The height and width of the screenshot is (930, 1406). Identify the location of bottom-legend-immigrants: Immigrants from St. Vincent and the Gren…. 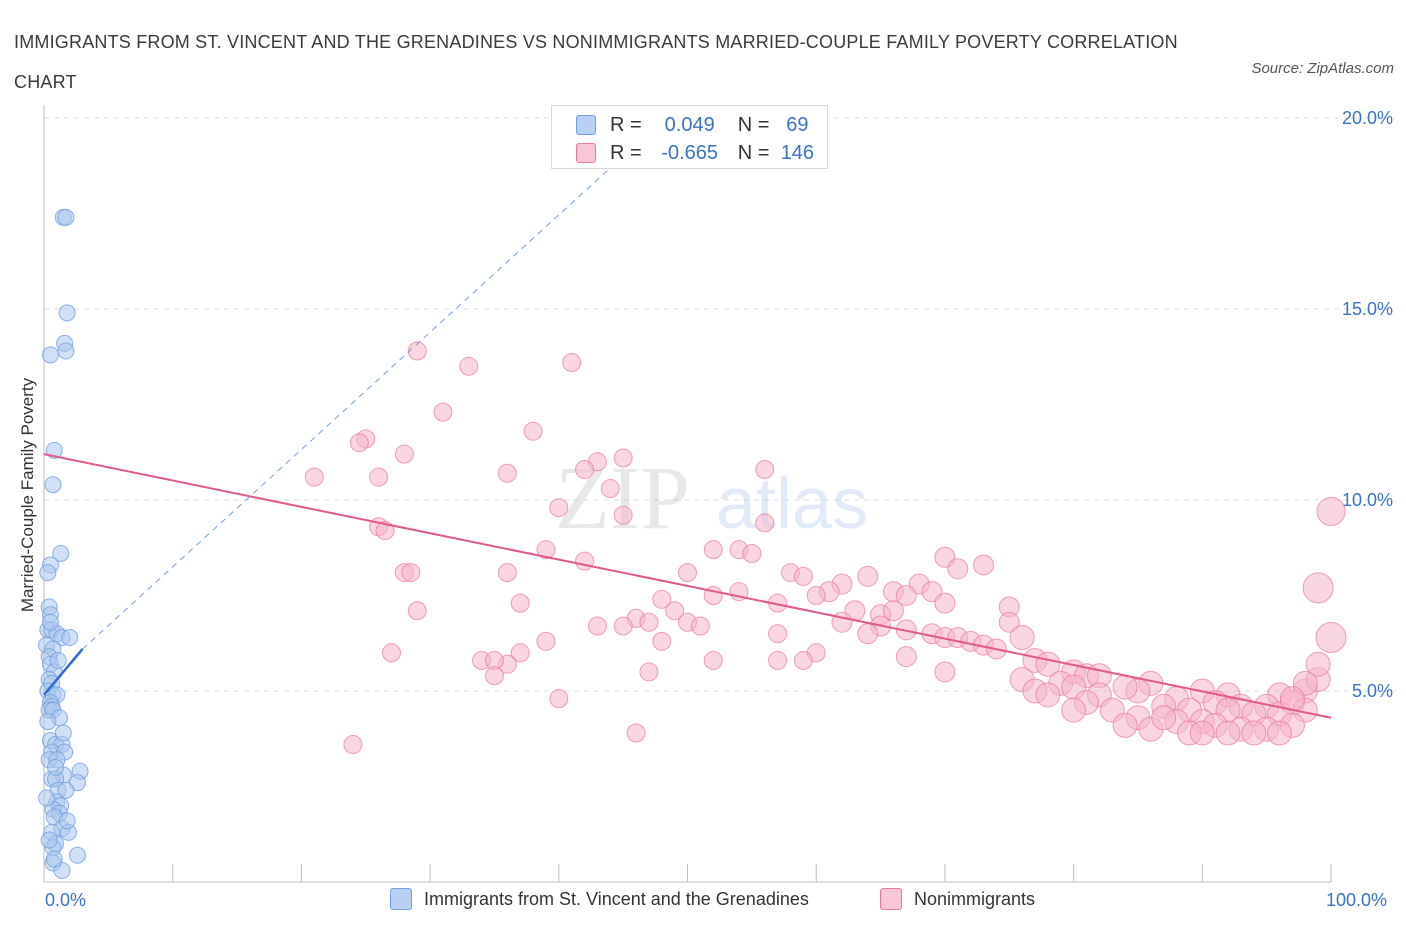
(599, 899).